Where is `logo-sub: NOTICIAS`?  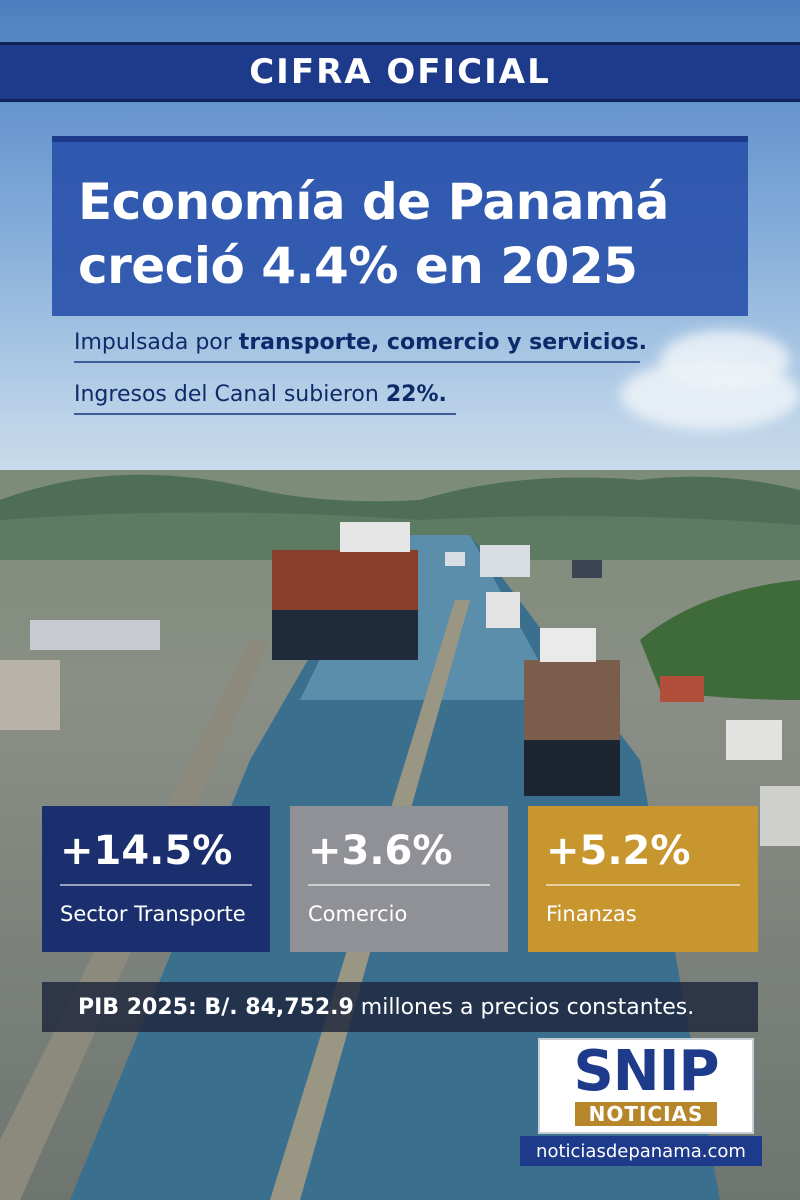 logo-sub: NOTICIAS is located at coordinates (646, 1114).